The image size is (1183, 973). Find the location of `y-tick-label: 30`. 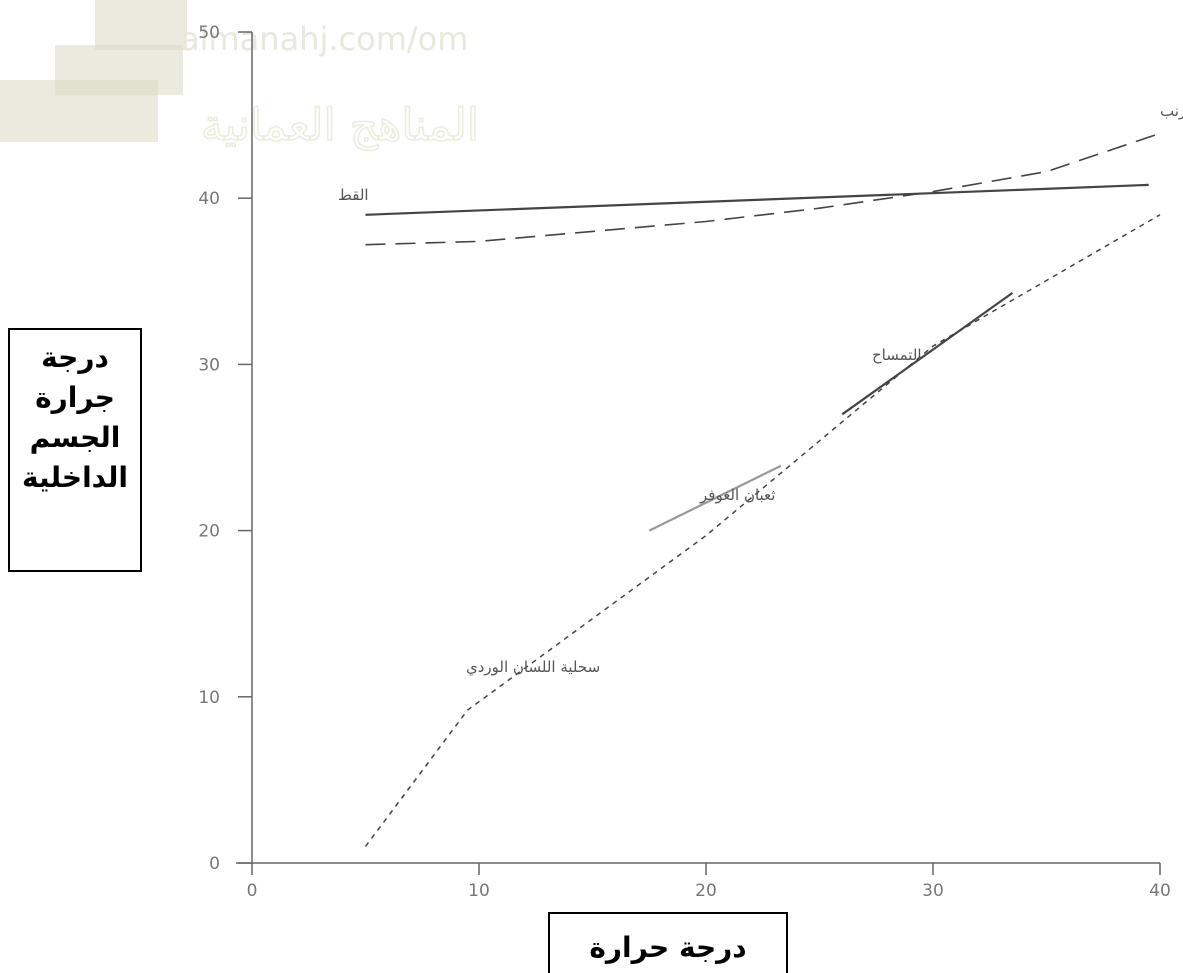

y-tick-label: 30 is located at coordinates (209, 365).